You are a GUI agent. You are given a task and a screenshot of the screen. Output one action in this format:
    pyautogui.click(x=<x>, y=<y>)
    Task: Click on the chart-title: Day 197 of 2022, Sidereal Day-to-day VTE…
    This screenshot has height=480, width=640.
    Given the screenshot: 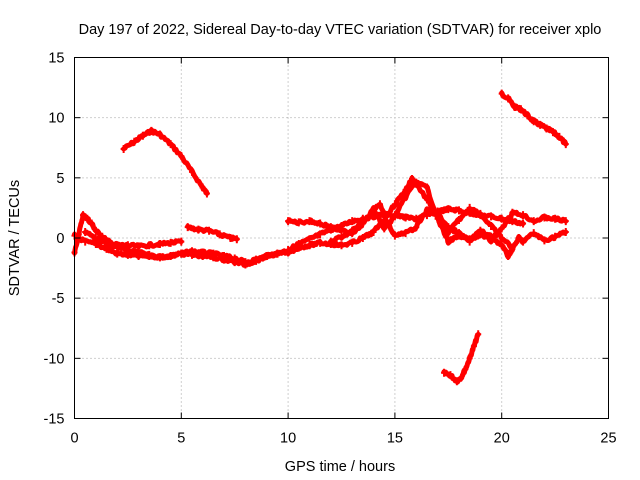 What is the action you would take?
    pyautogui.click(x=340, y=30)
    